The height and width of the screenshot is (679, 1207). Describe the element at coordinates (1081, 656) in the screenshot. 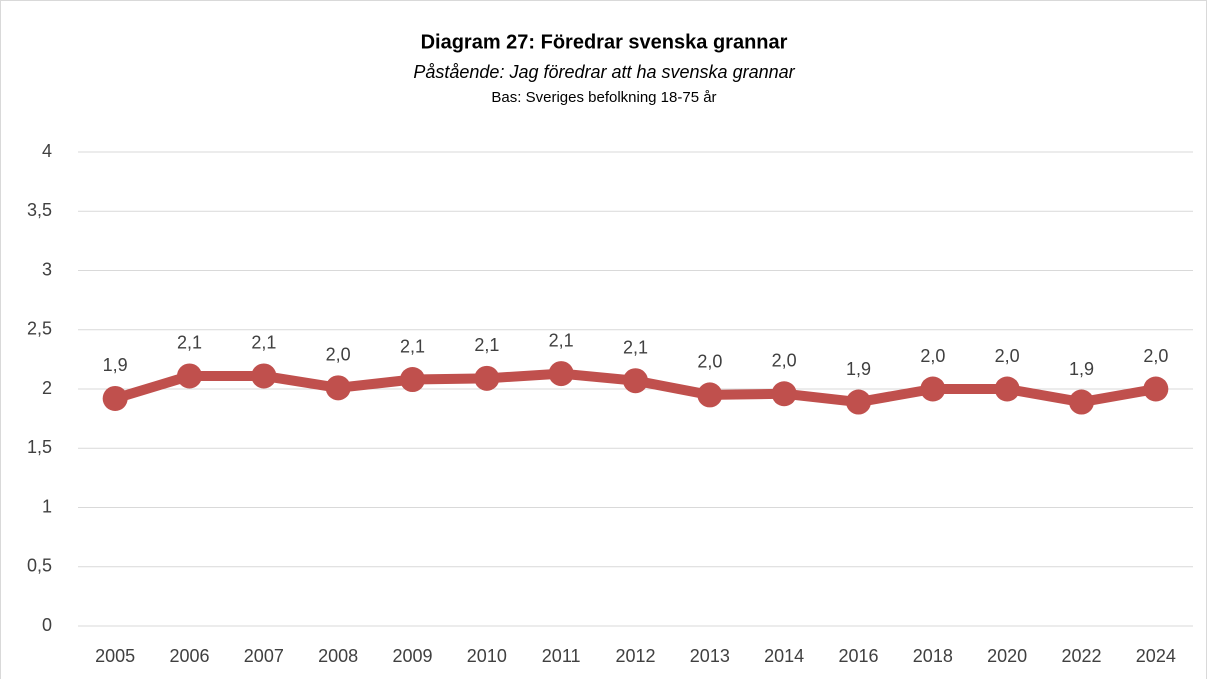

I see `x-tick-label: 2022` at that location.